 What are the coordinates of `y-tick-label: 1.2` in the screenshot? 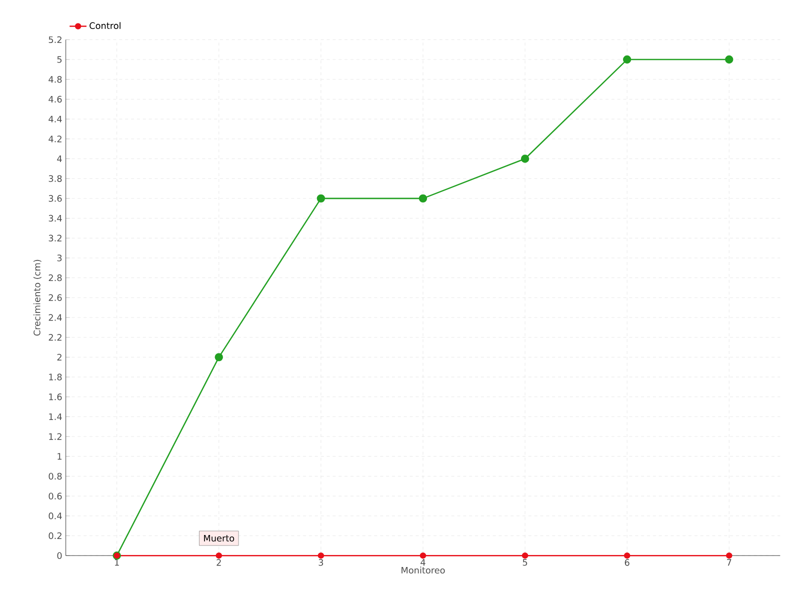 It's located at (55, 436).